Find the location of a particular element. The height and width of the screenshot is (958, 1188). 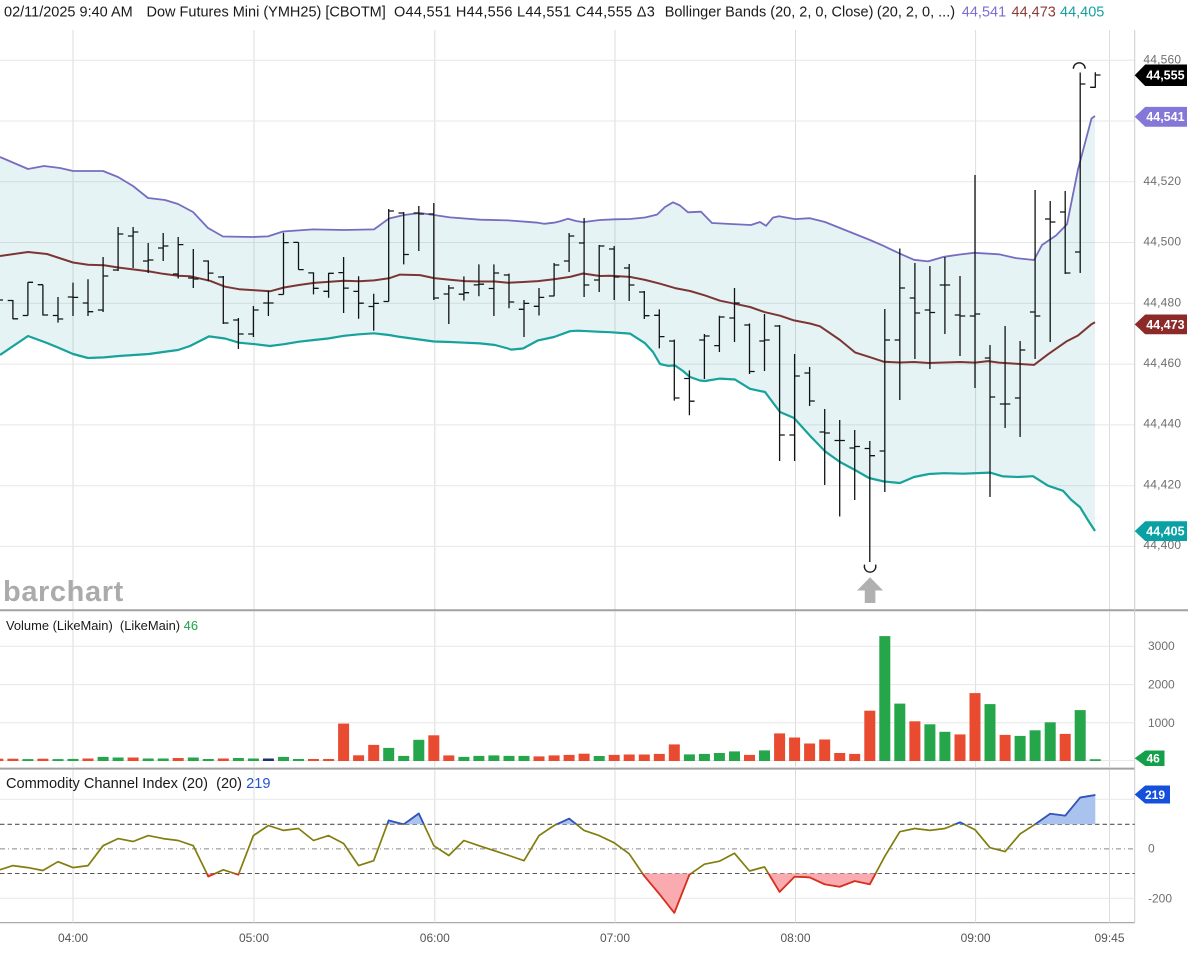

svg-text: 05:00 is located at coordinates (254, 938).